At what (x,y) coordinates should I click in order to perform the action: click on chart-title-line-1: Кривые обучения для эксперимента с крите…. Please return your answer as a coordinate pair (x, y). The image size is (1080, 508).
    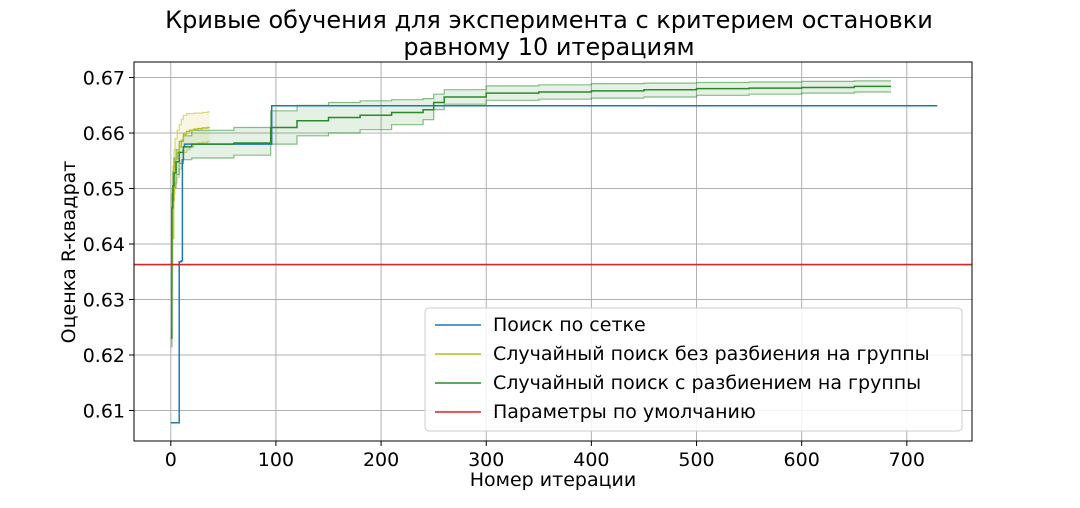
    Looking at the image, I should click on (549, 20).